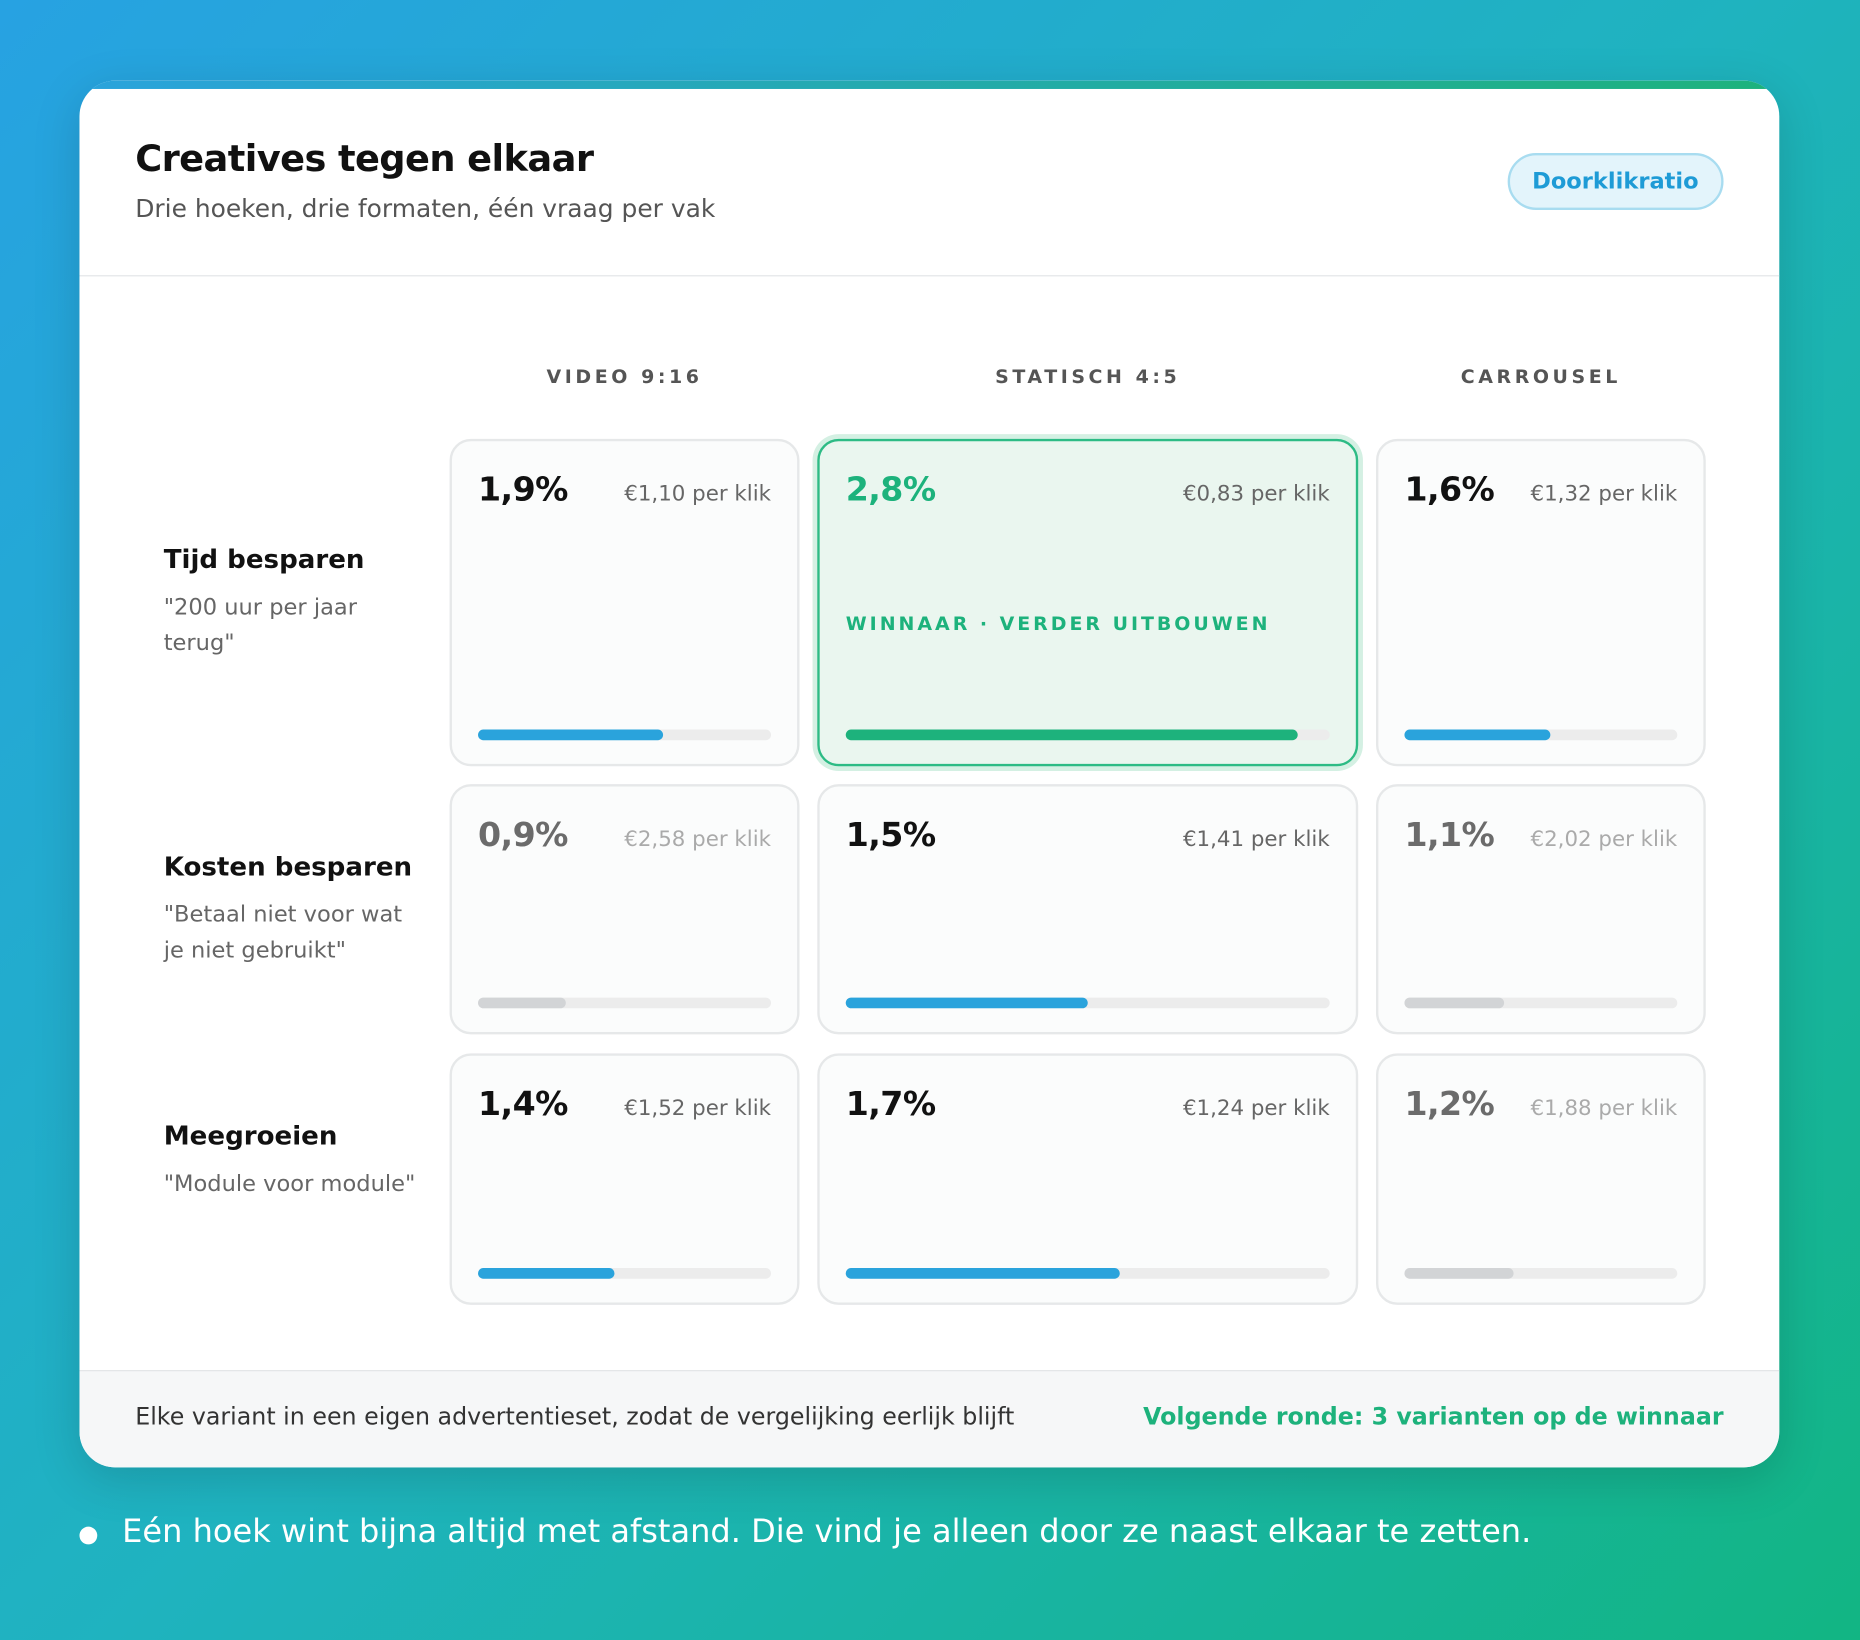 The image size is (1860, 1640). Describe the element at coordinates (890, 1104) in the screenshot. I see `ctr-value: 1,7%` at that location.